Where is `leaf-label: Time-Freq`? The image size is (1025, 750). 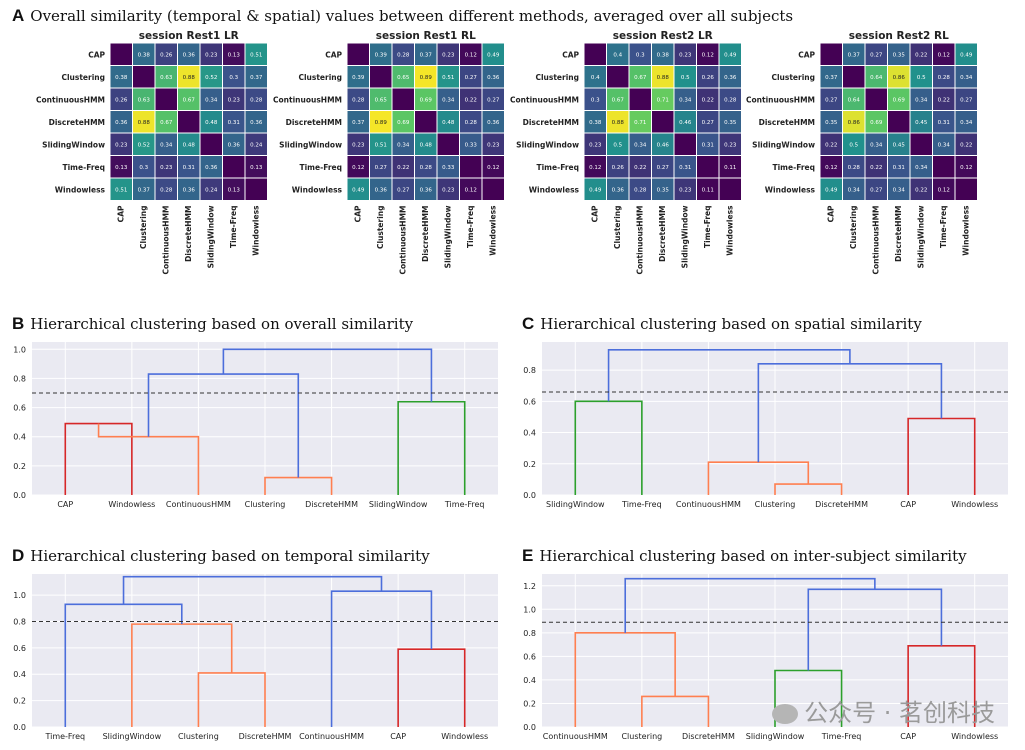
leaf-label: Time-Freq is located at coordinates (64, 736).